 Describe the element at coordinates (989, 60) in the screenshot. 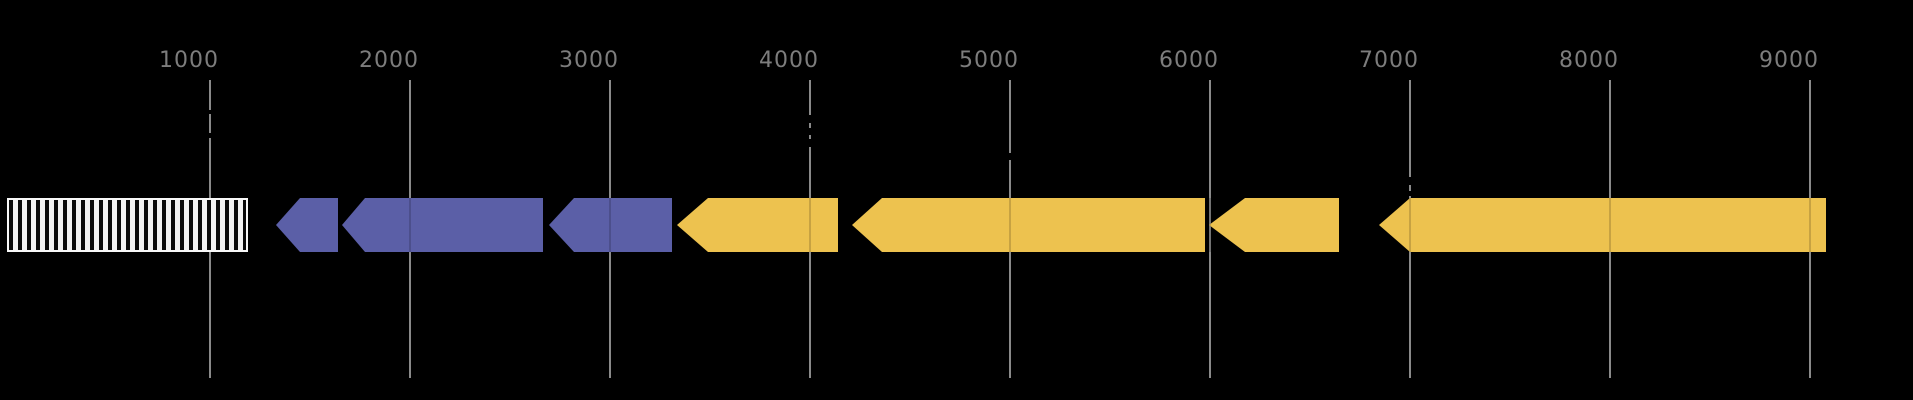

I see `axis-tick-label: 5000` at that location.